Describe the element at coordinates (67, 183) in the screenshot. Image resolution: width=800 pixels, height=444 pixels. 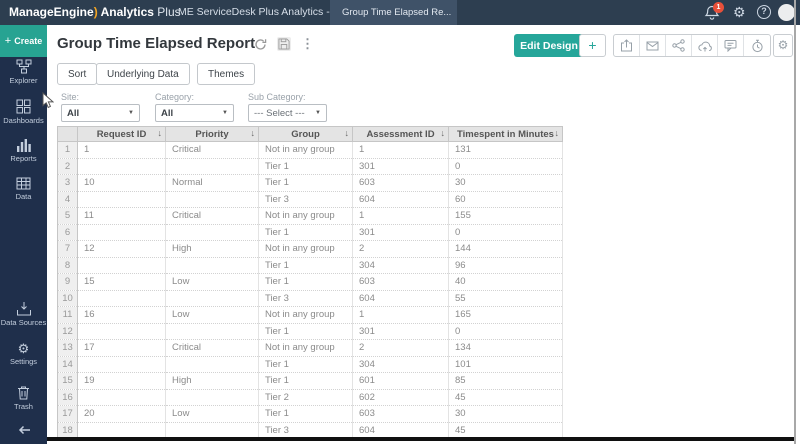
I see `row-number: 3` at that location.